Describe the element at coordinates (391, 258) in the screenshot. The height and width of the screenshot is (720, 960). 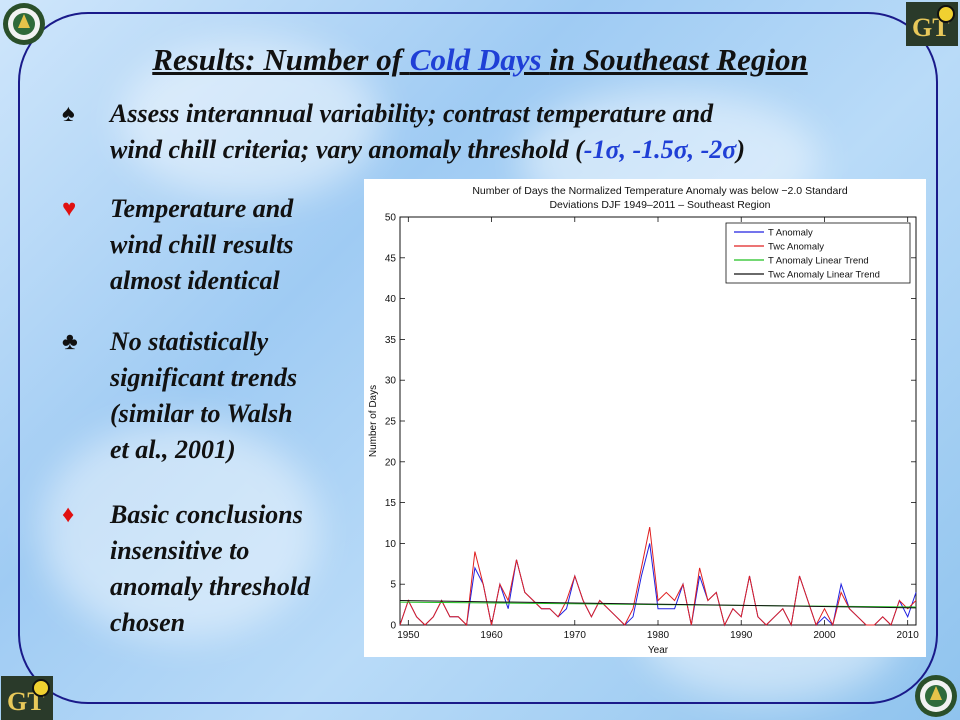
I see `y-tick-label: 45` at that location.